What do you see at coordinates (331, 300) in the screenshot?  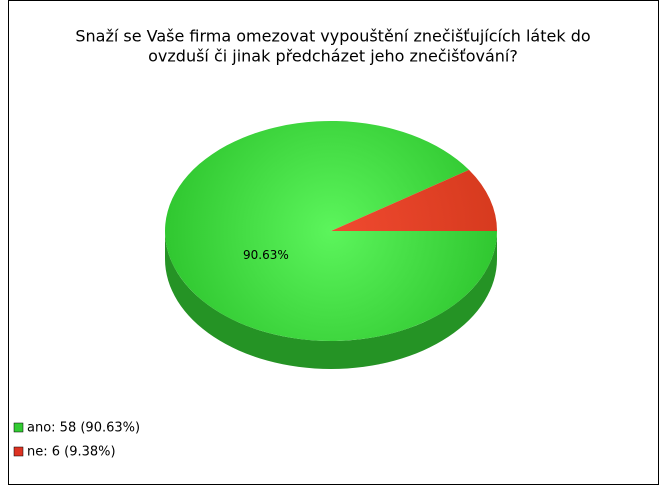 I see `slice-side` at bounding box center [331, 300].